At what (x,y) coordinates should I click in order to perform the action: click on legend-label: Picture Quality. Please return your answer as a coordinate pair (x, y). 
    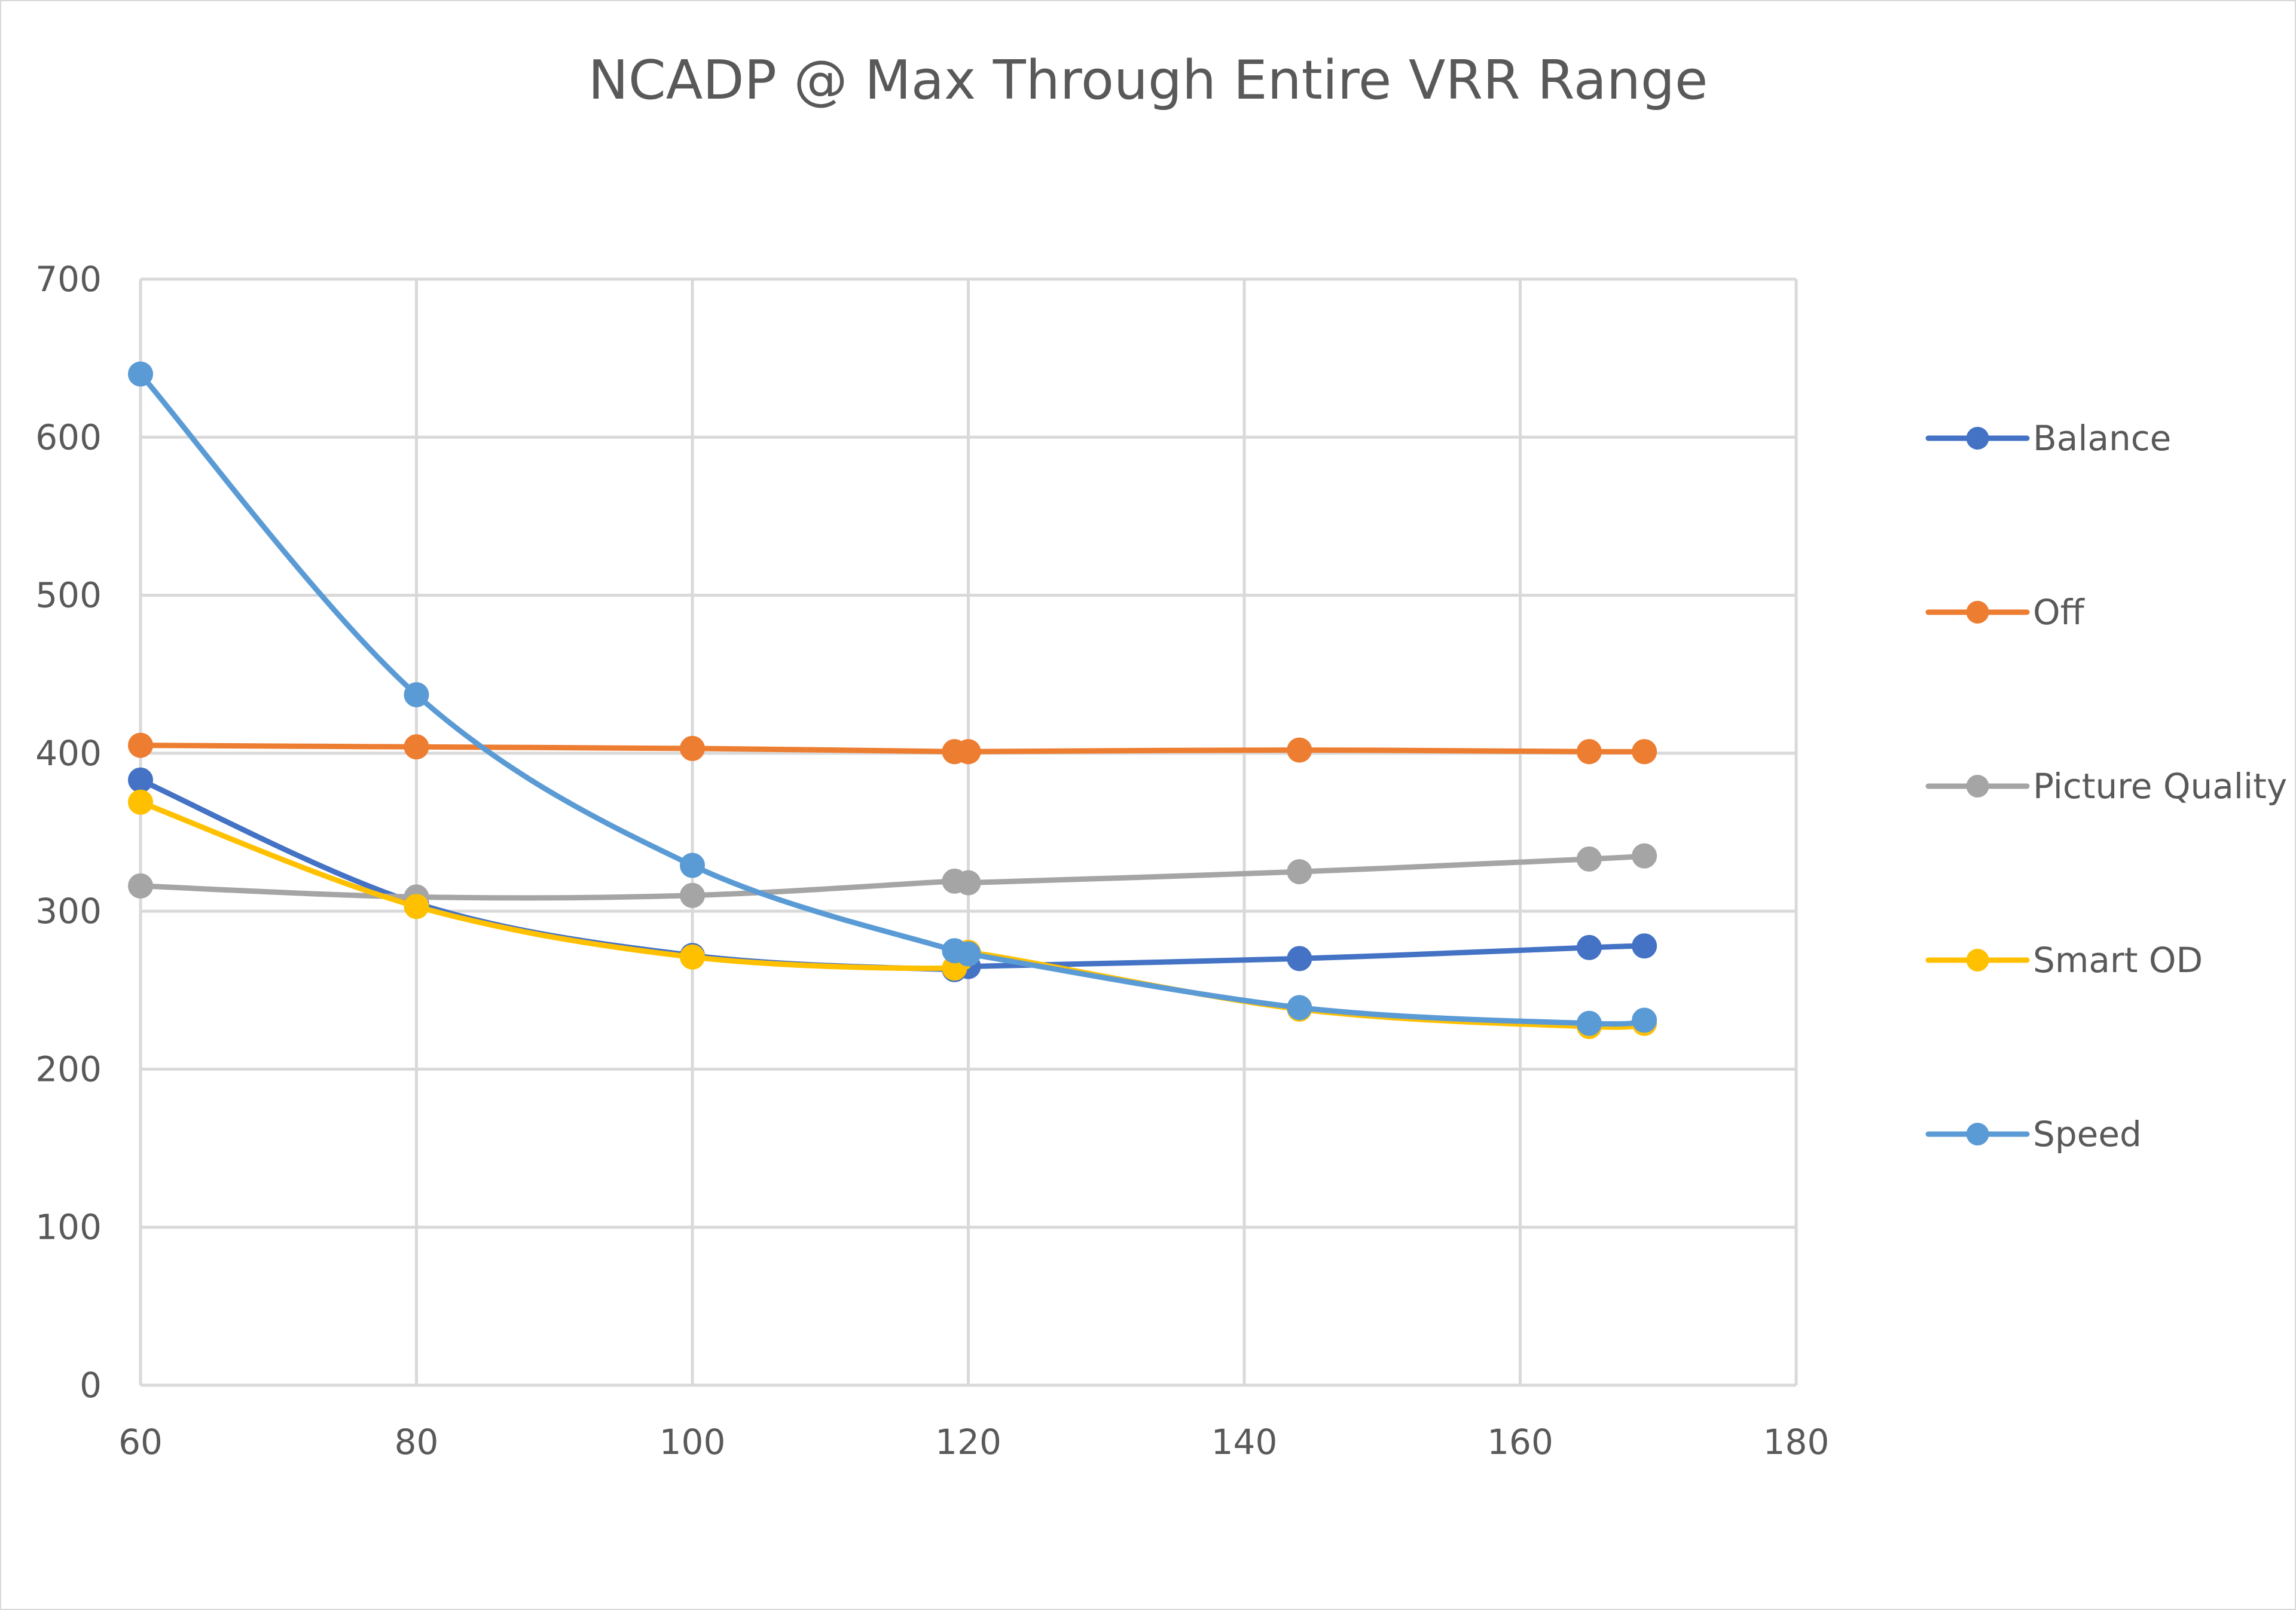
    Looking at the image, I should click on (2160, 786).